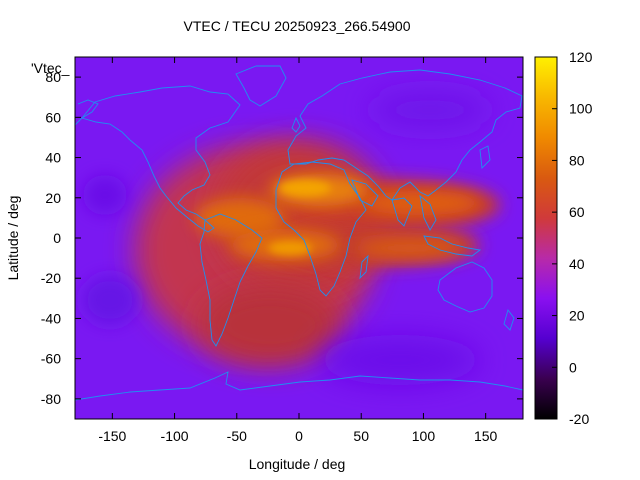 This screenshot has width=640, height=480. Describe the element at coordinates (237, 436) in the screenshot. I see `x-tick-label: -50` at that location.